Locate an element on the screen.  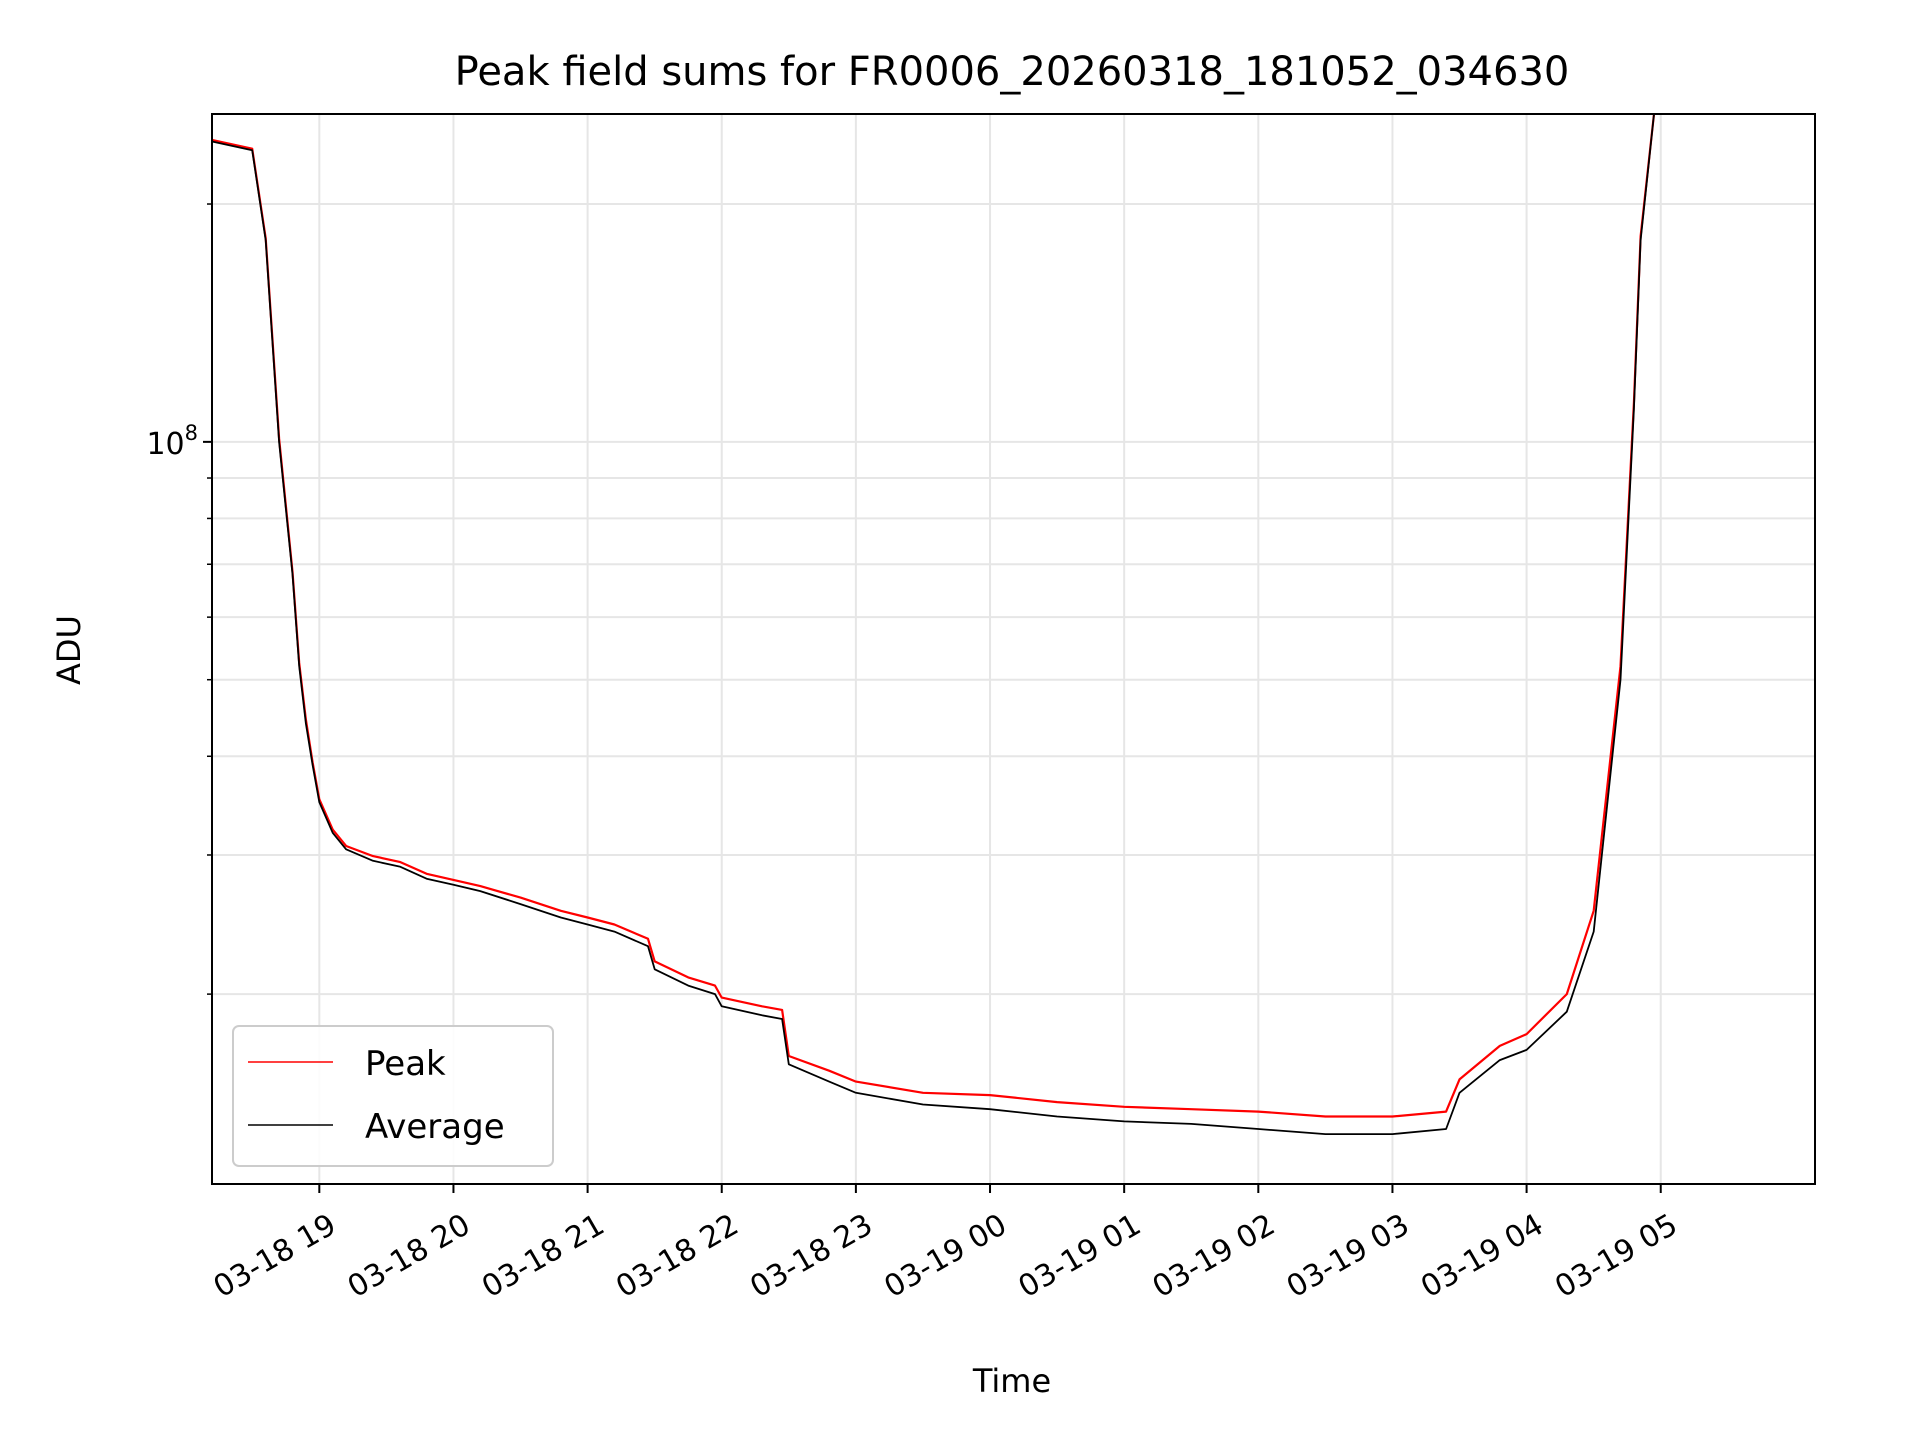
y-tick-label: 108 is located at coordinates (172, 441).